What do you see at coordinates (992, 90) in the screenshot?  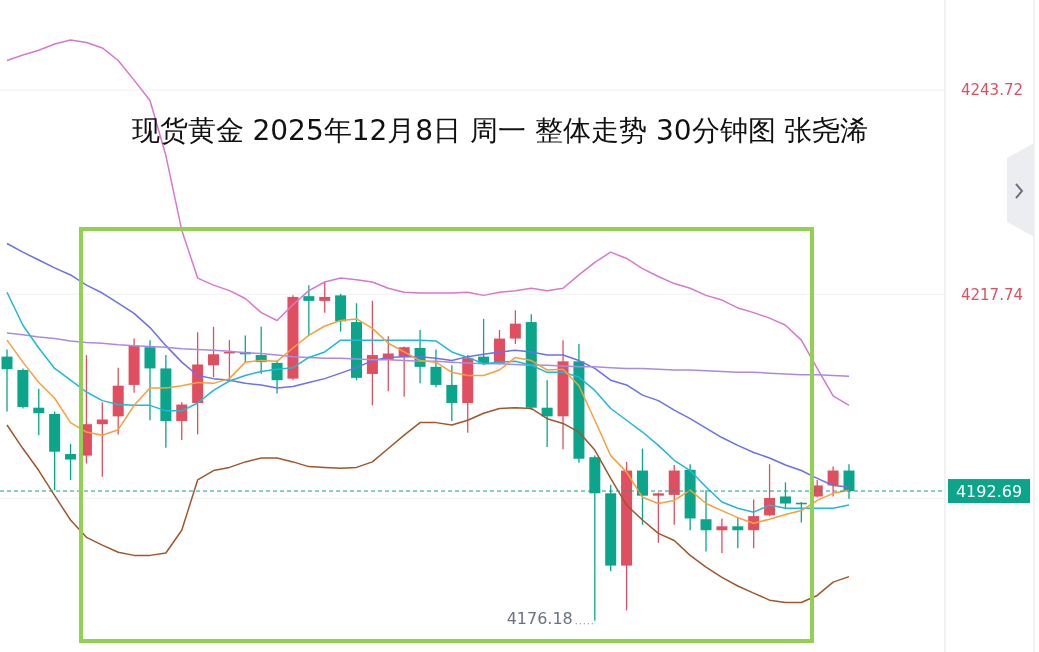 I see `y-tick-label: 4243.72` at bounding box center [992, 90].